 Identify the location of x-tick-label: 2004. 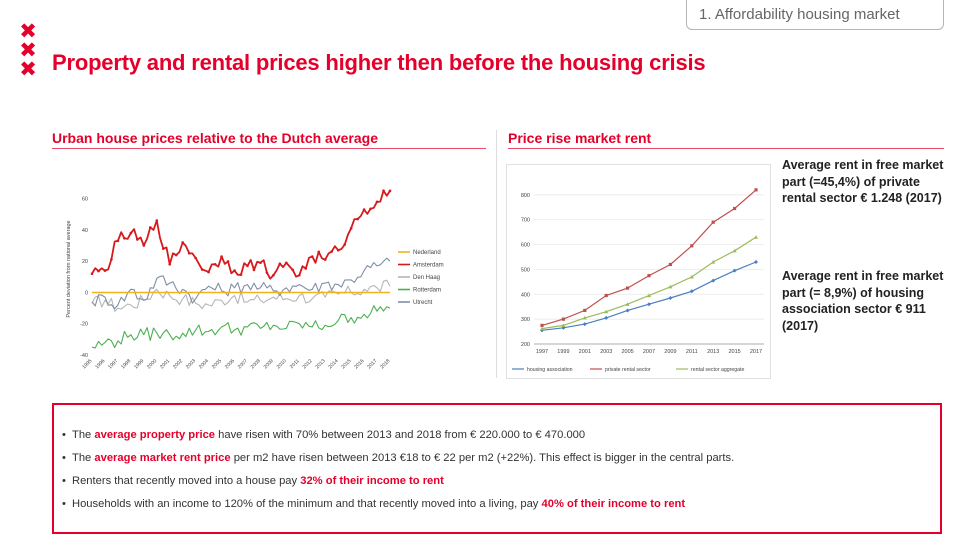
(204, 364).